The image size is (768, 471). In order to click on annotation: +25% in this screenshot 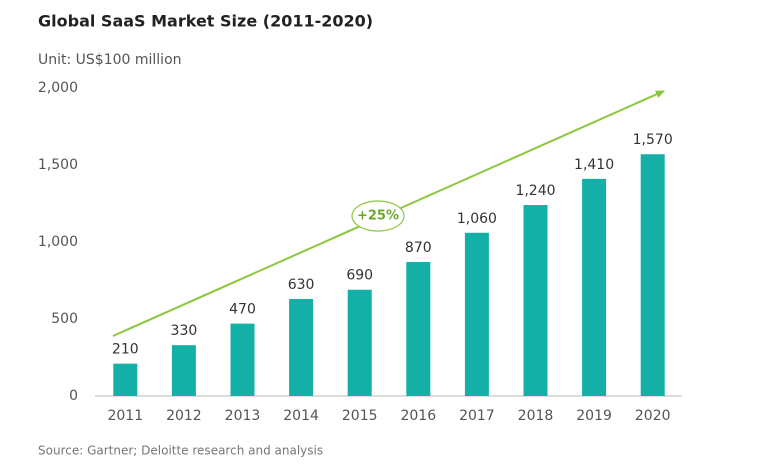, I will do `click(378, 216)`.